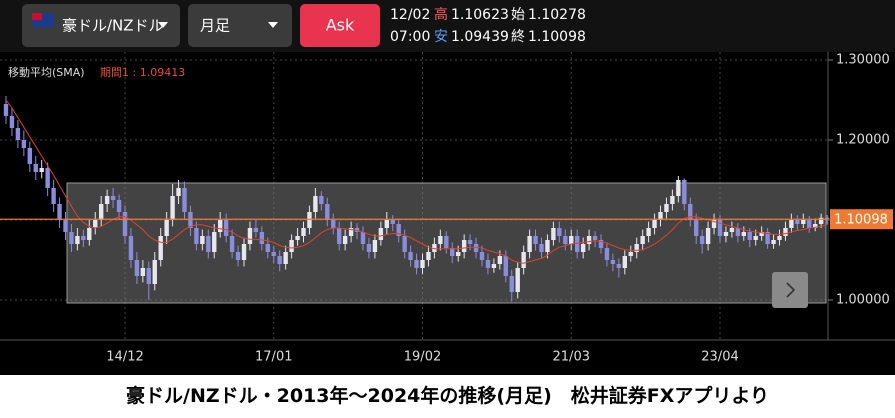  I want to click on low-label: 安, so click(441, 37).